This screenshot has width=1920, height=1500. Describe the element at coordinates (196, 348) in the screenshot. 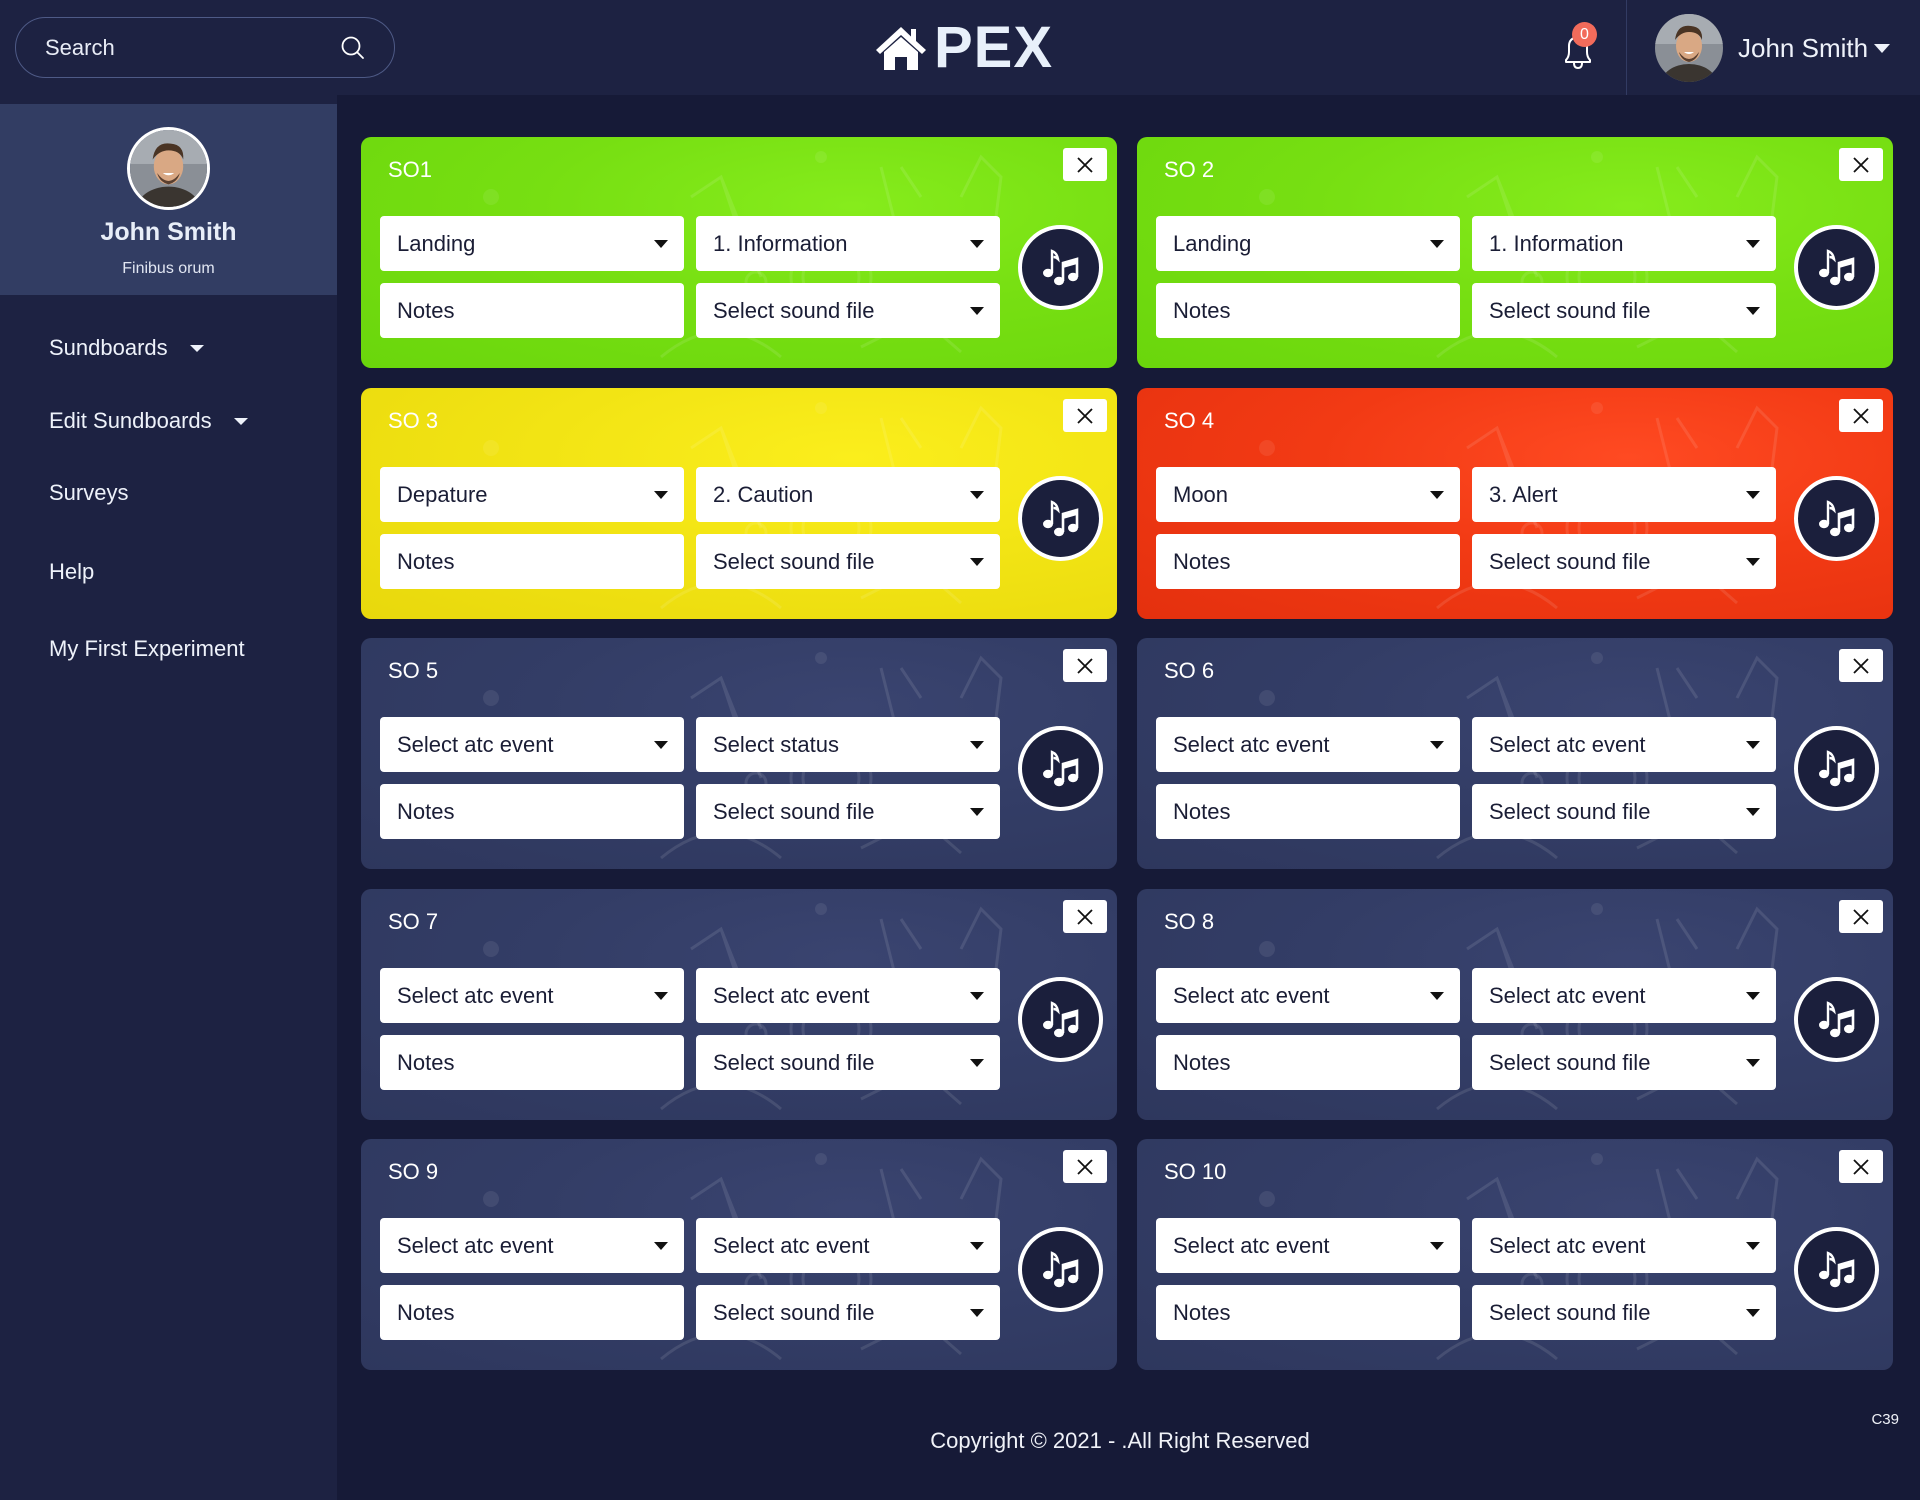

I see `caret-down-icon` at that location.